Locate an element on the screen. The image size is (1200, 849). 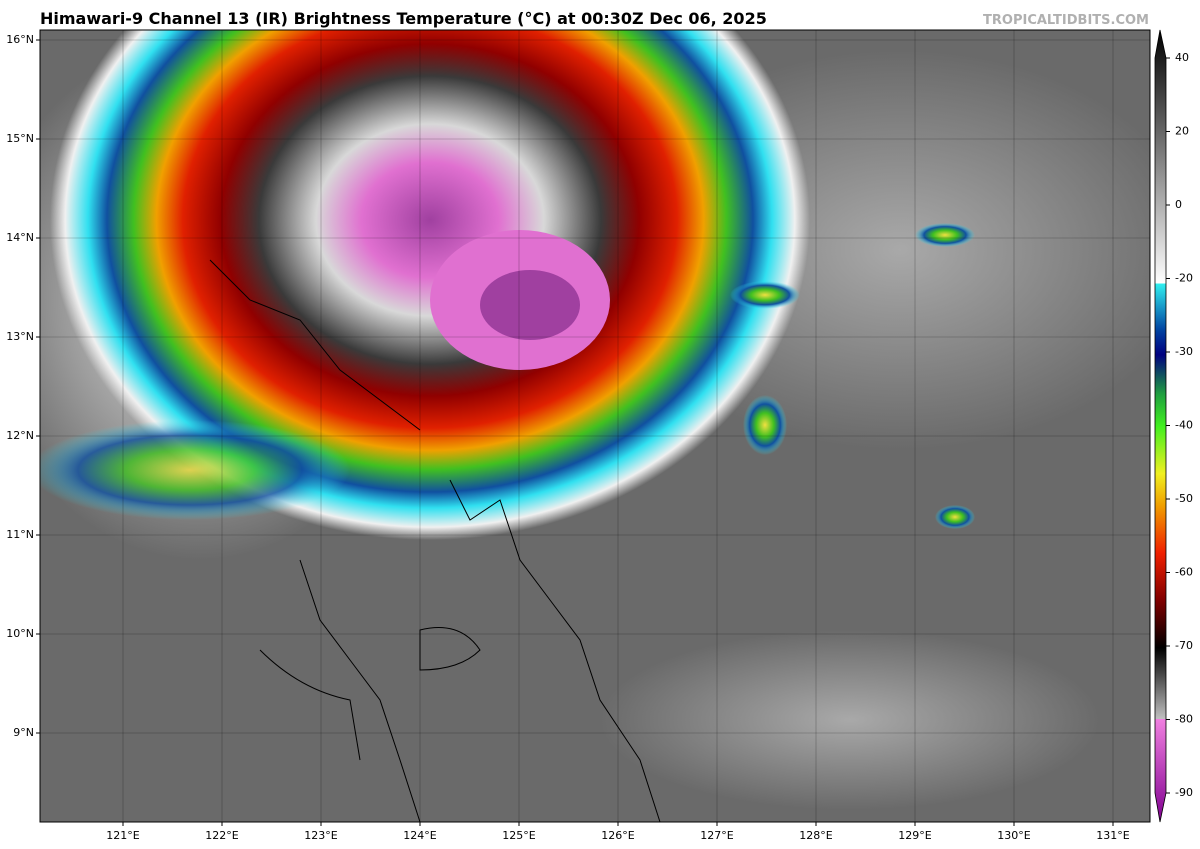
lon-label: 128°E is located at coordinates (815, 835).